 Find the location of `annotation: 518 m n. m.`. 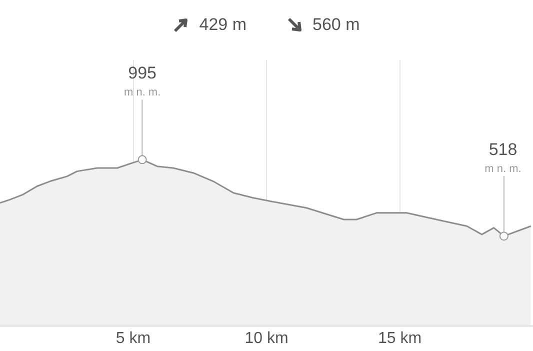

annotation: 518 m n. m. is located at coordinates (503, 158).